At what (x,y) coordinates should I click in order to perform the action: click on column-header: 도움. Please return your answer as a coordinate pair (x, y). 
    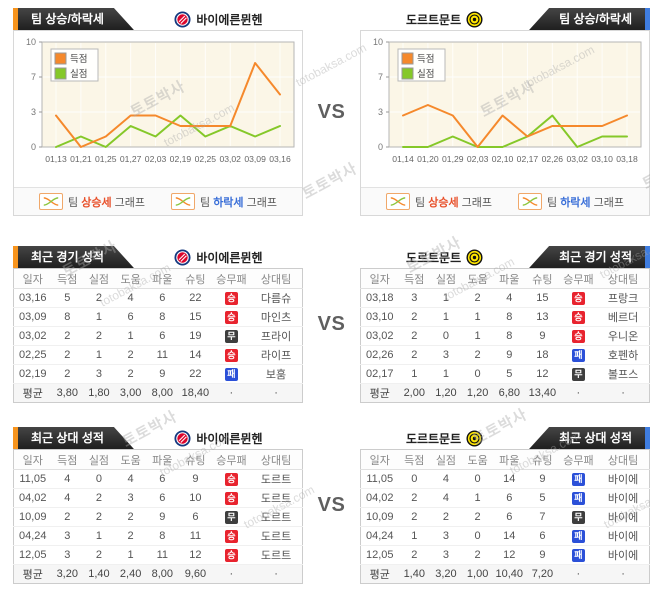
    Looking at the image, I should click on (477, 459).